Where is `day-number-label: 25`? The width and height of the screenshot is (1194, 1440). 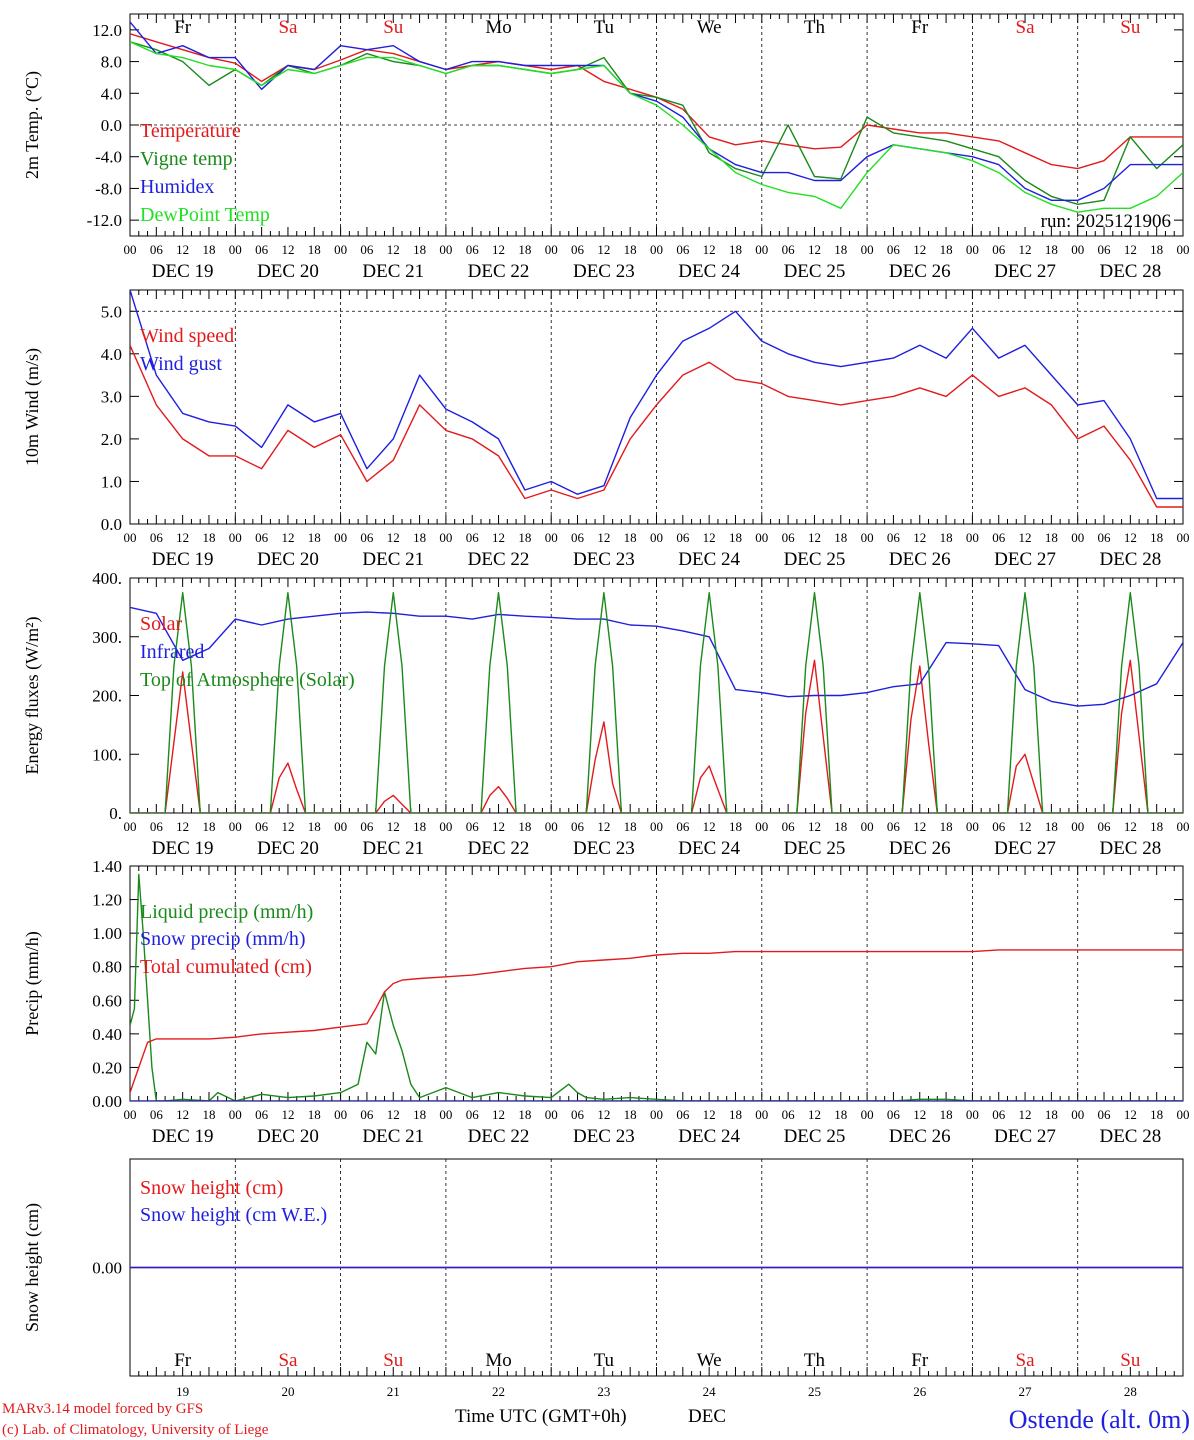 day-number-label: 25 is located at coordinates (814, 1391).